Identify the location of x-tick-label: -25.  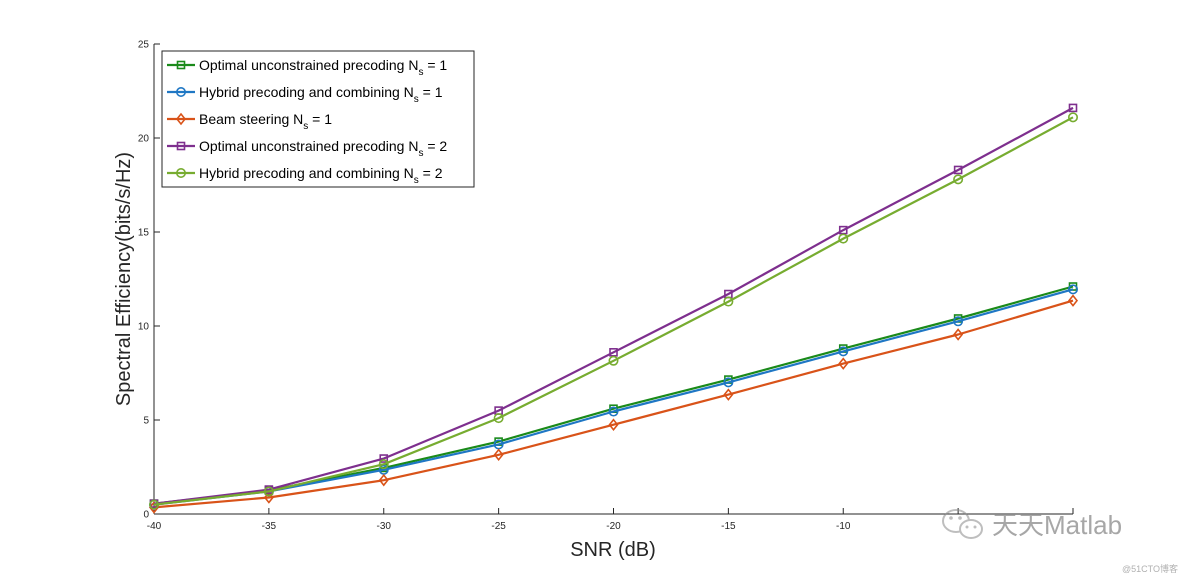
(498, 526).